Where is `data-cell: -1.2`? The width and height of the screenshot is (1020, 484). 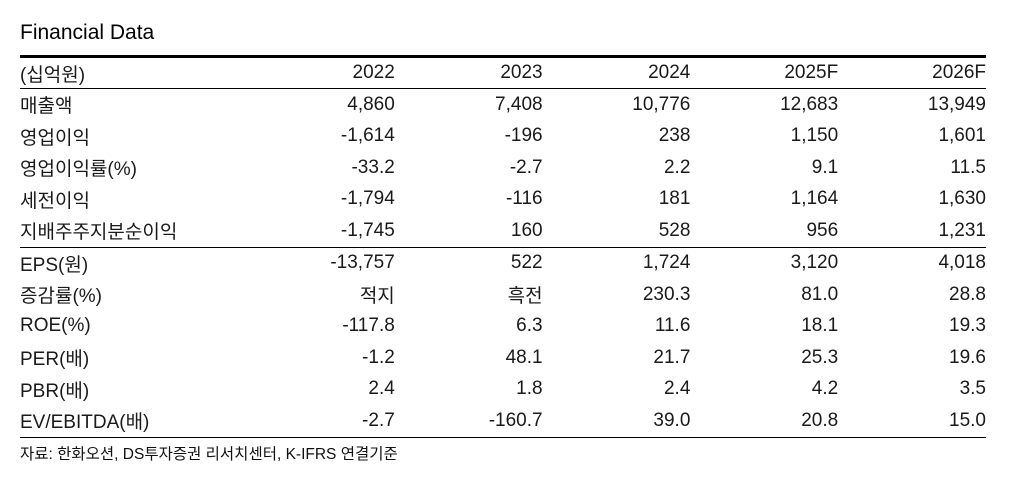 data-cell: -1.2 is located at coordinates (378, 357).